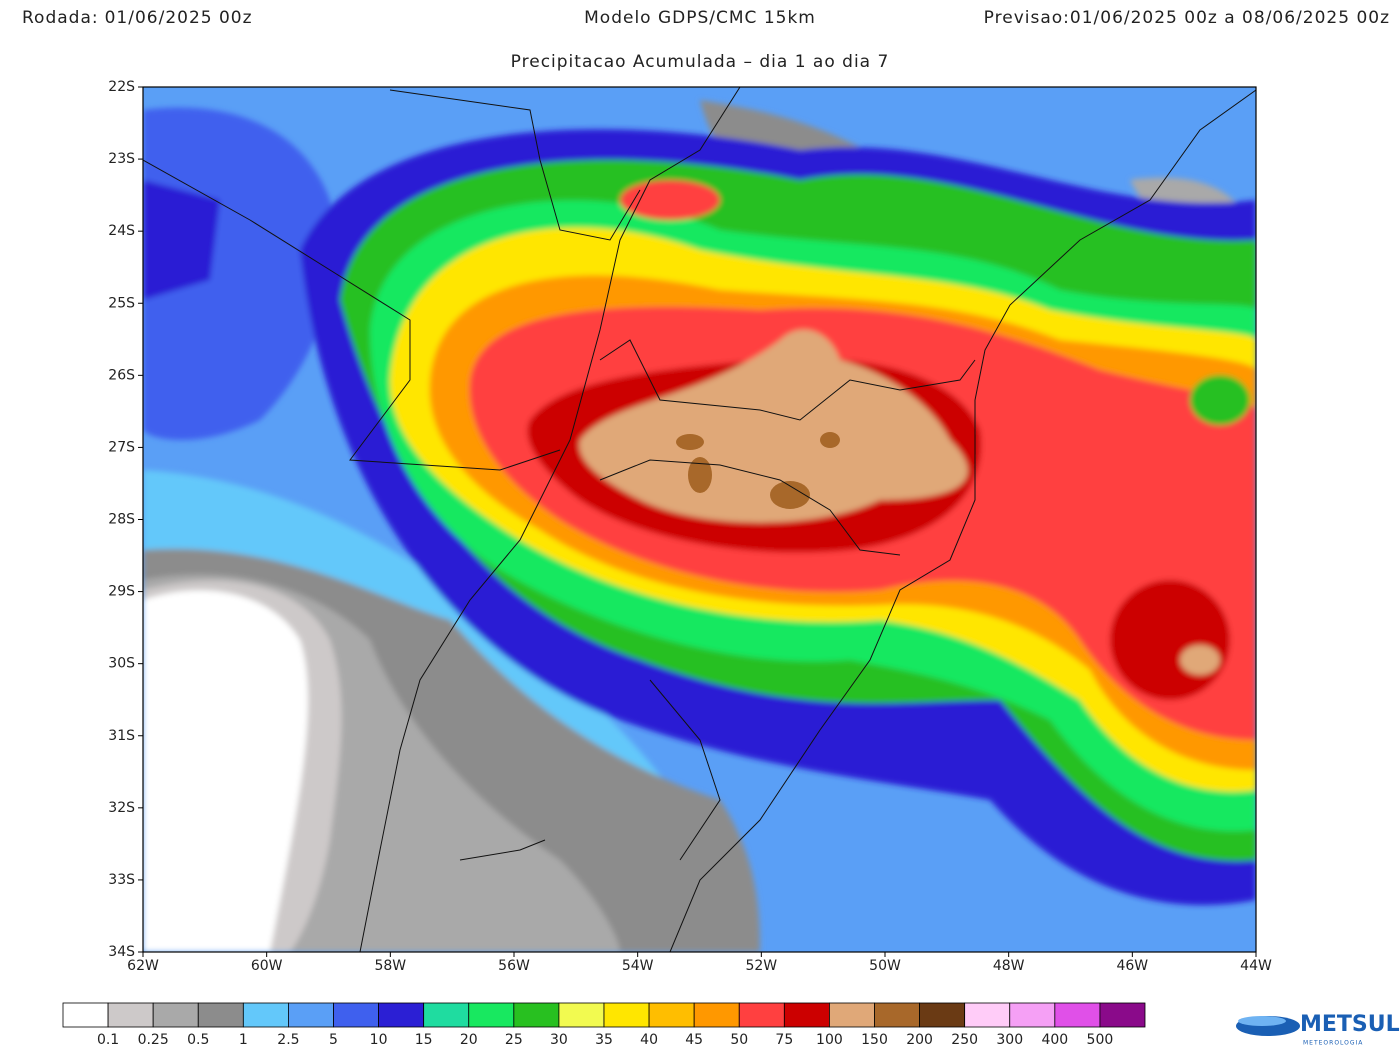 This screenshot has height=1052, width=1400. What do you see at coordinates (919, 1040) in the screenshot?
I see `legend-label: 200` at bounding box center [919, 1040].